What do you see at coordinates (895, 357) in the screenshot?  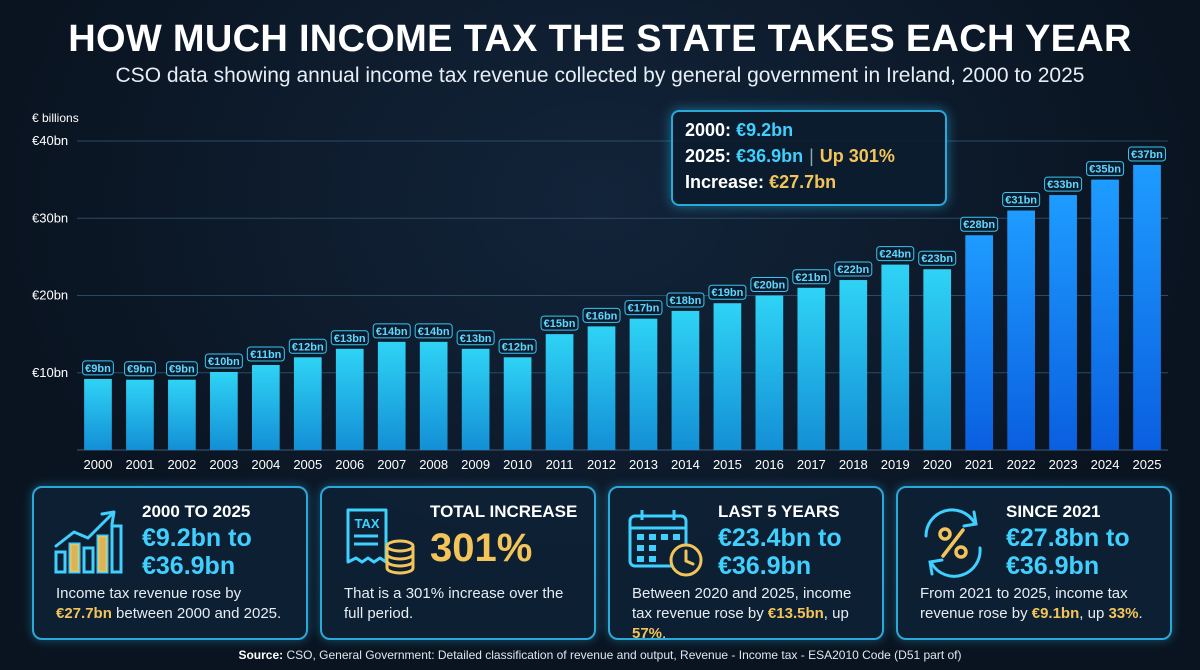 I see `bar-2019` at bounding box center [895, 357].